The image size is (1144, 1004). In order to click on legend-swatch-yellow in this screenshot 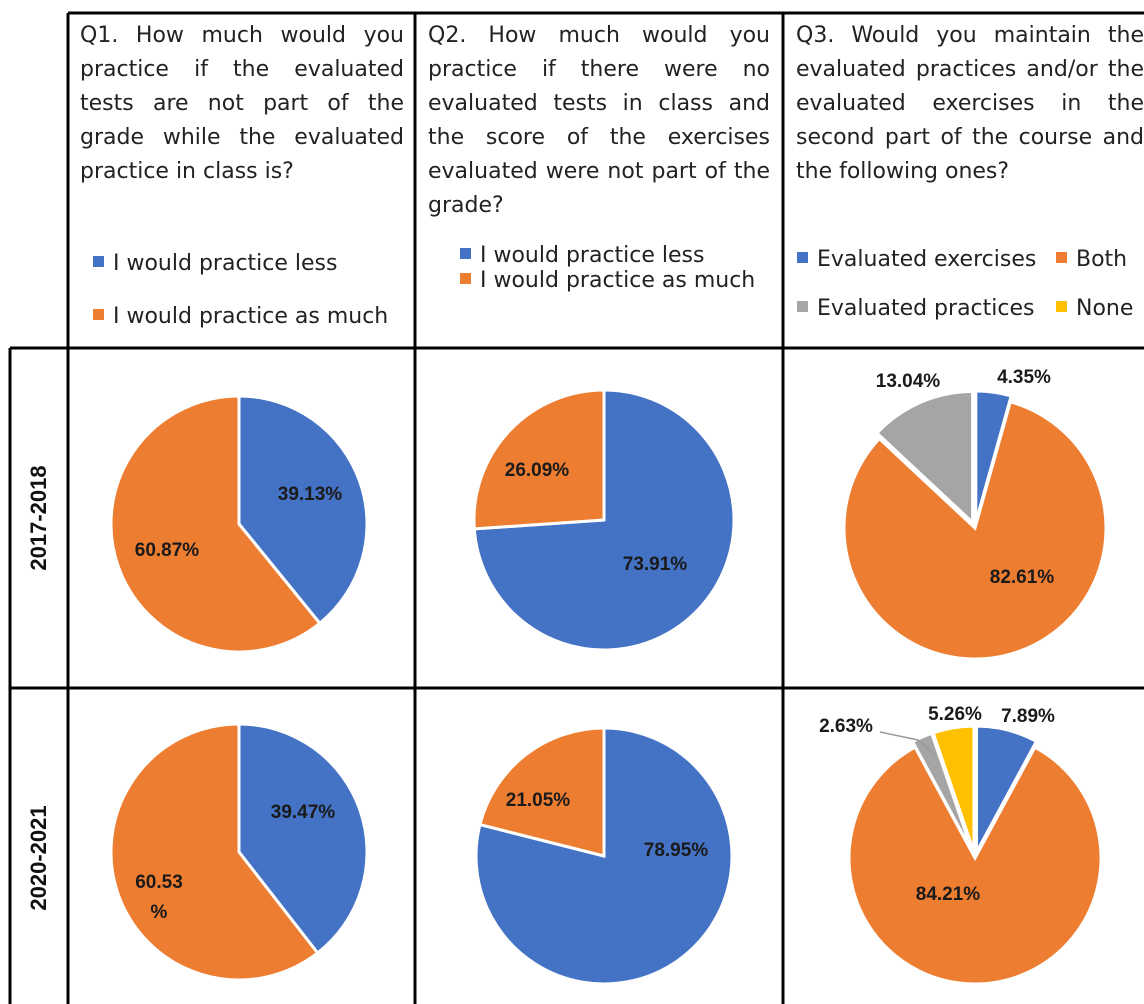, I will do `click(1061, 306)`.